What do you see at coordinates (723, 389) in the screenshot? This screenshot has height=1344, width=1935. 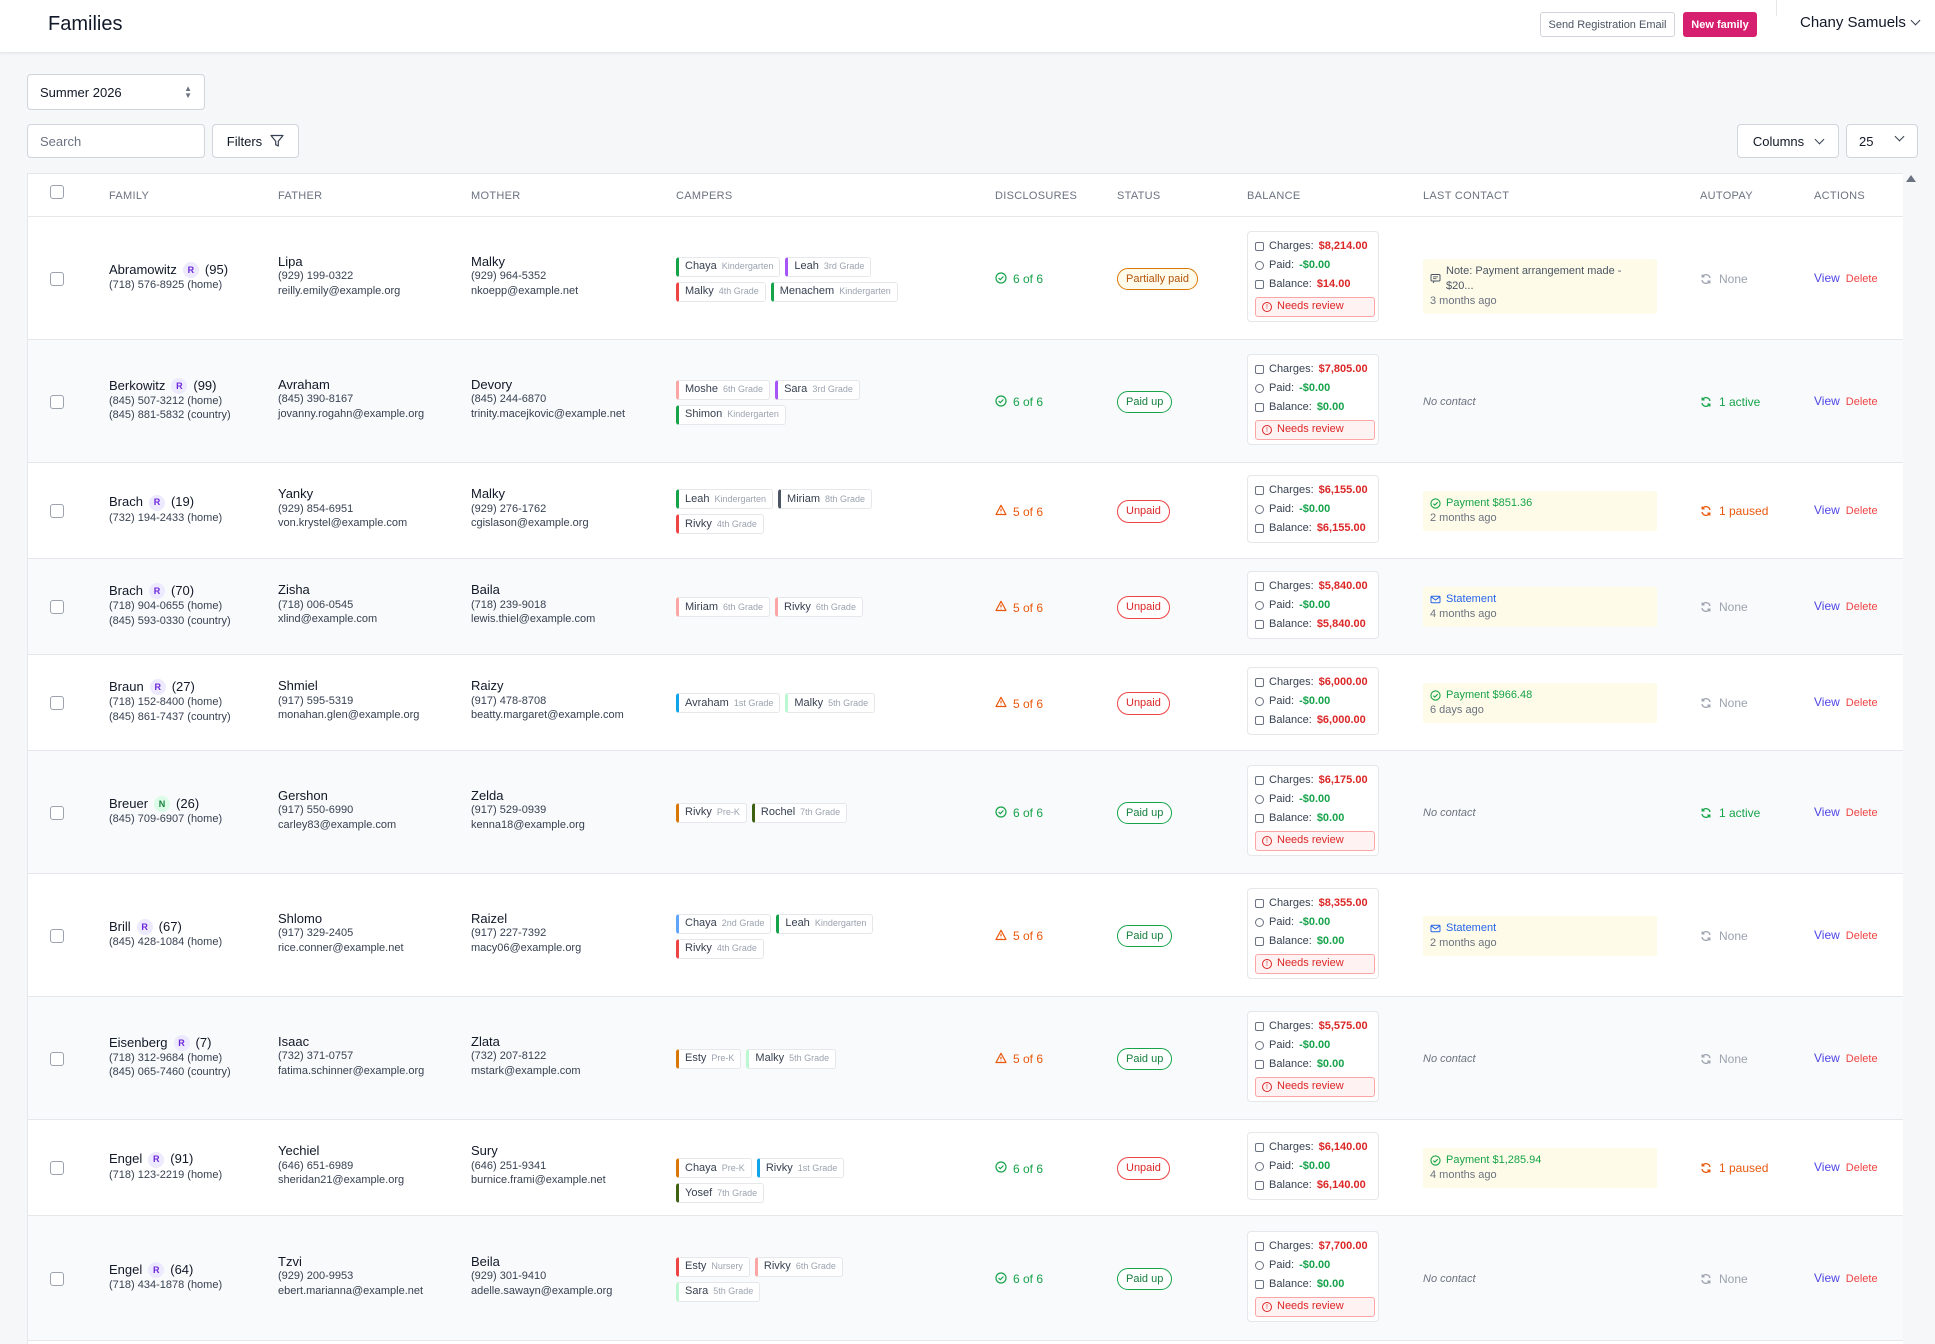 I see `camper-tag: Moshe 6th Grade` at bounding box center [723, 389].